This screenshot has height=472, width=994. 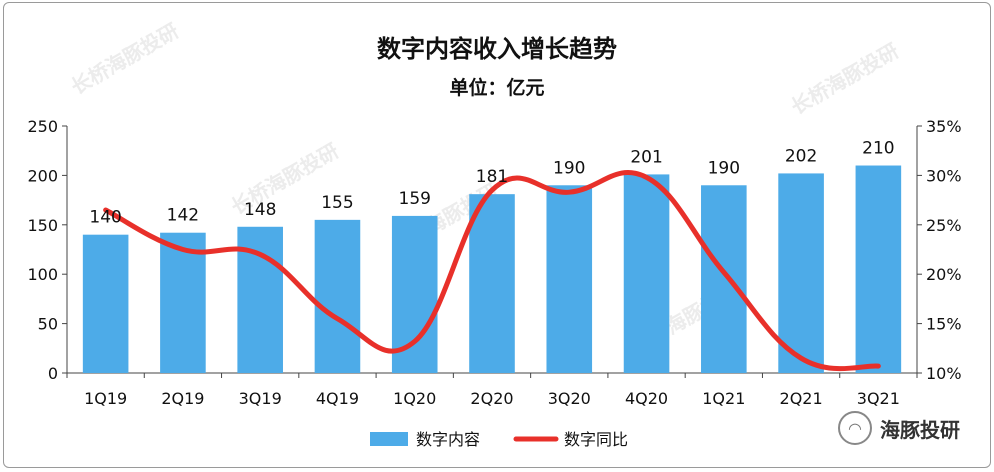 I want to click on left-tick-label: 0, so click(x=53, y=373).